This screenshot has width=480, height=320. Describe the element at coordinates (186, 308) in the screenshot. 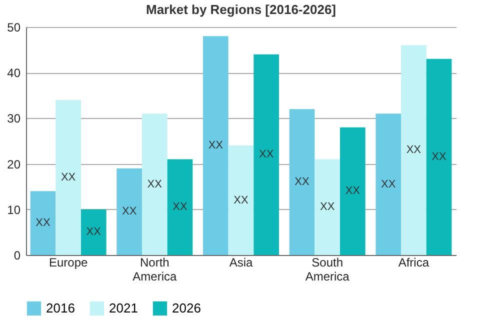

I see `legend-label: 2026` at that location.